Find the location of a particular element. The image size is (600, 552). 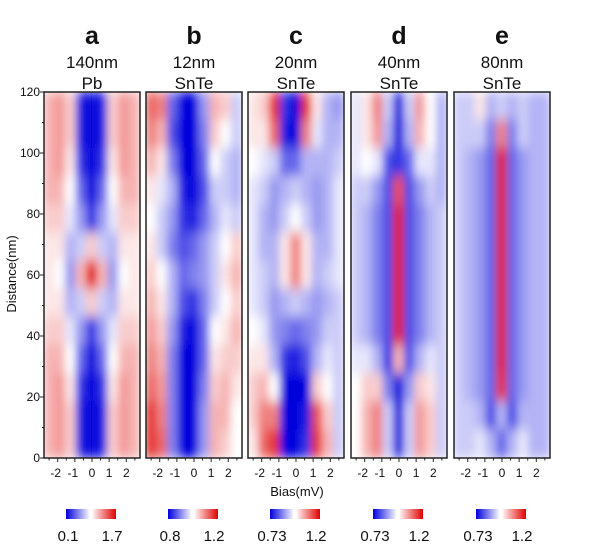

panel-thickness: 20nm is located at coordinates (296, 62).